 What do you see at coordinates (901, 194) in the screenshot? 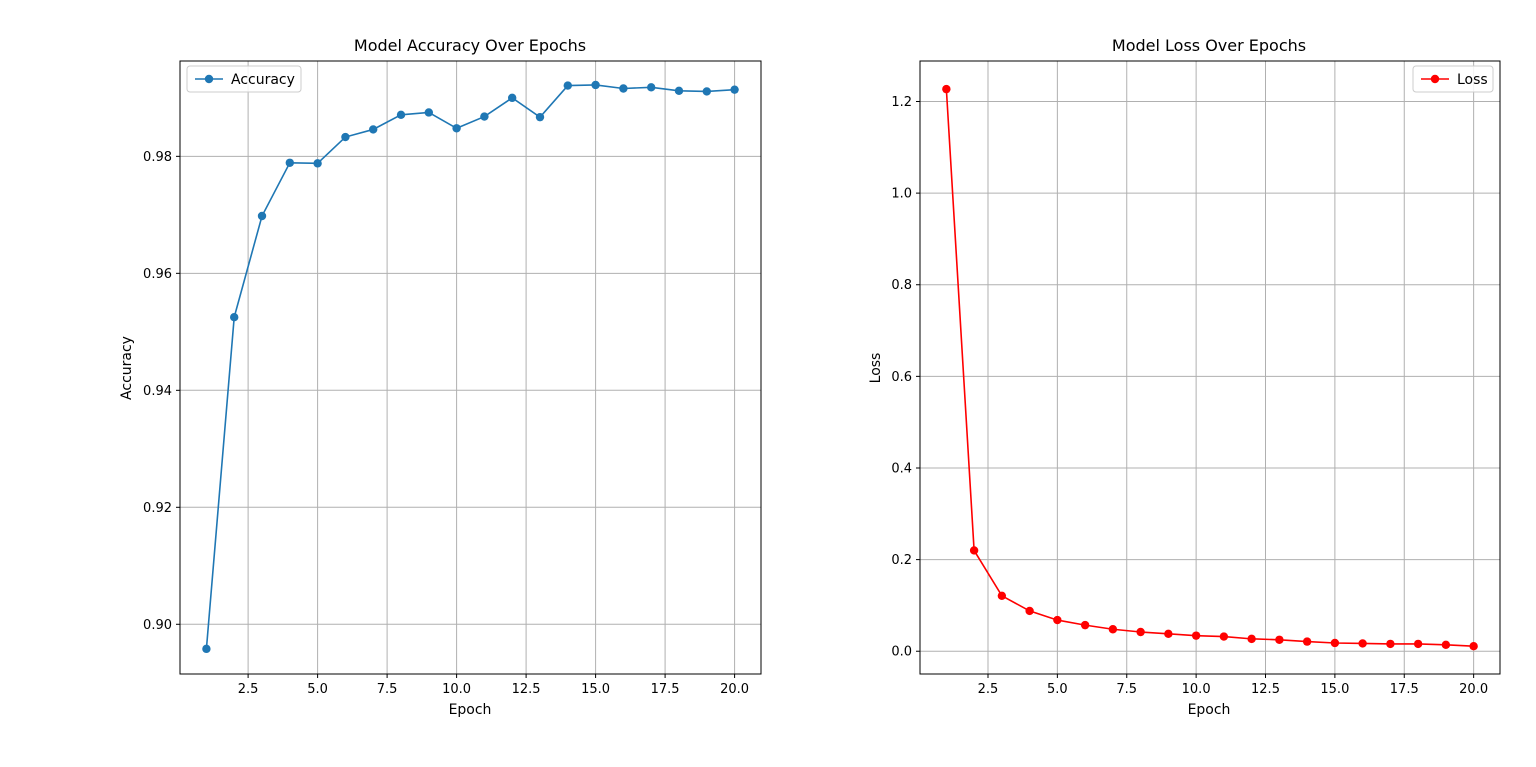
I see `y-tick-label: 1.0` at bounding box center [901, 194].